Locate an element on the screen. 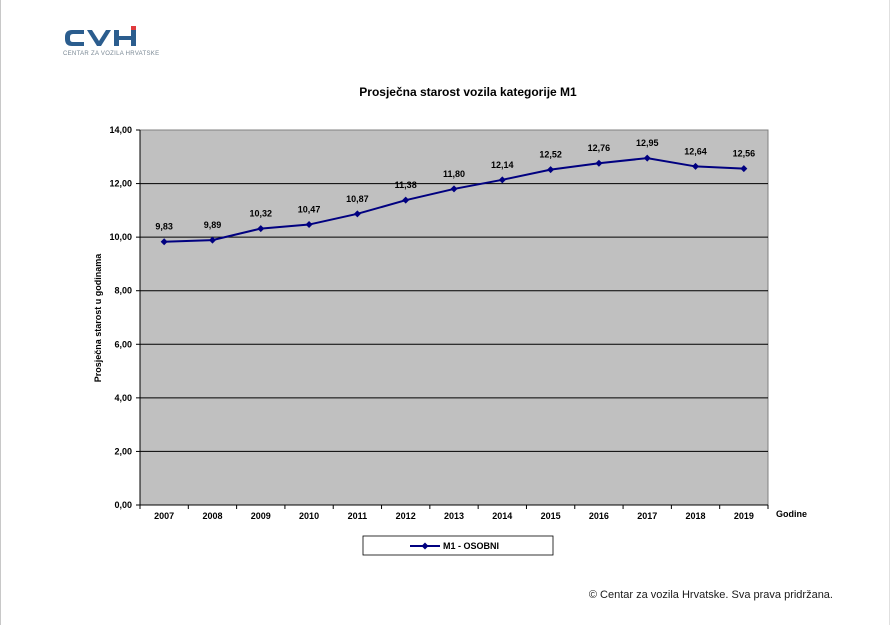 Image resolution: width=890 pixels, height=627 pixels. data-label: 10,32 is located at coordinates (261, 214).